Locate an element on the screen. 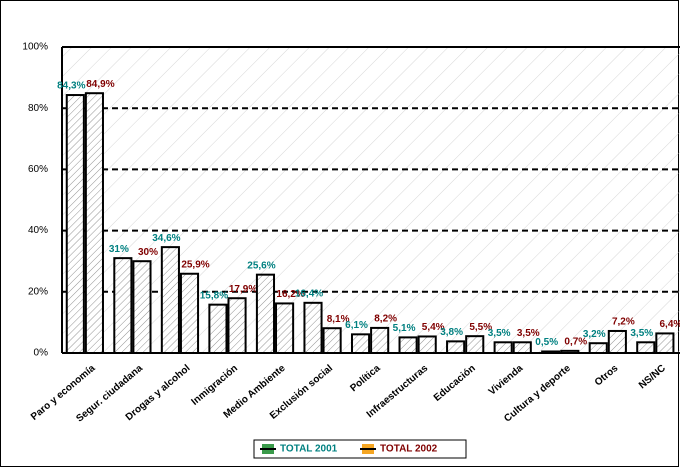 The width and height of the screenshot is (680, 468). legend: TOTAL 2001 TOTAL 2002 is located at coordinates (360, 449).